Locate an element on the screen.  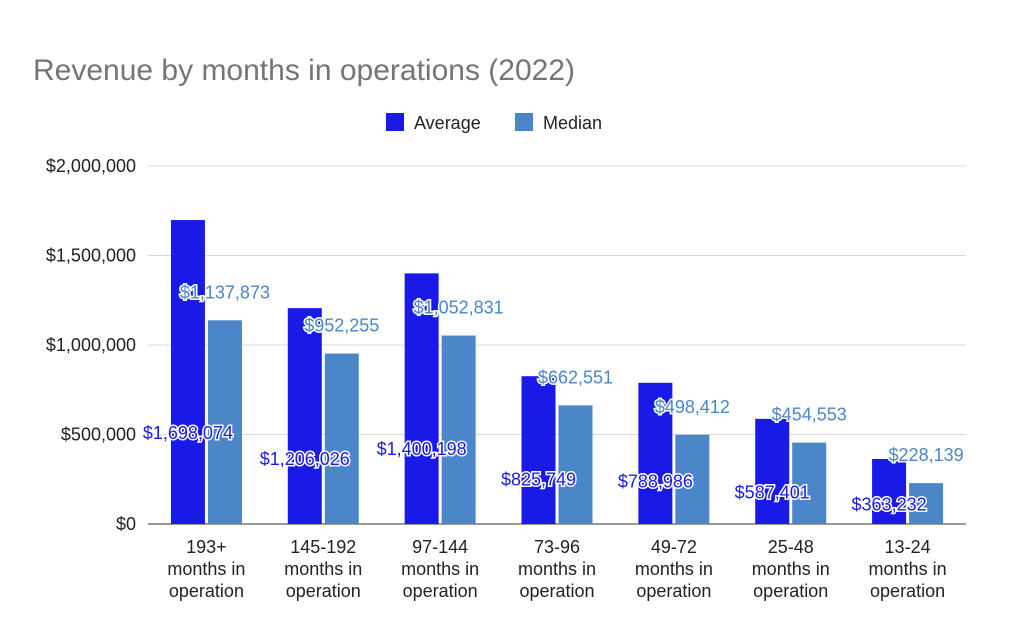
legend-label-median: Median is located at coordinates (572, 123).